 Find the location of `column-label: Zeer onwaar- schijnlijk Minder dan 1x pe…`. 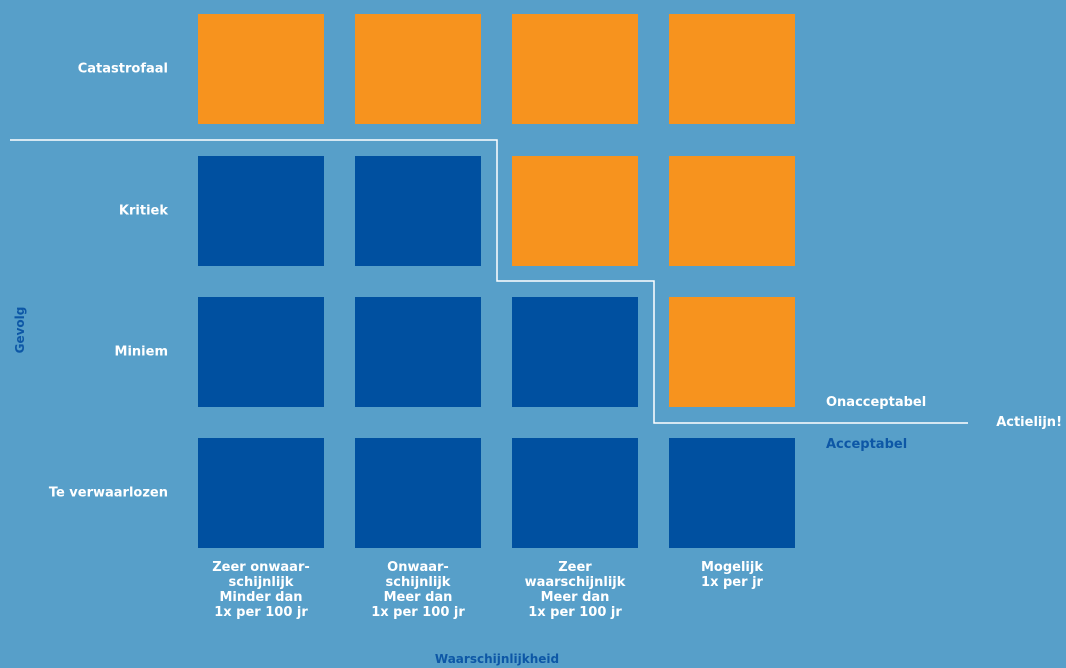

column-label: Zeer onwaar- schijnlijk Minder dan 1x pe… is located at coordinates (261, 590).